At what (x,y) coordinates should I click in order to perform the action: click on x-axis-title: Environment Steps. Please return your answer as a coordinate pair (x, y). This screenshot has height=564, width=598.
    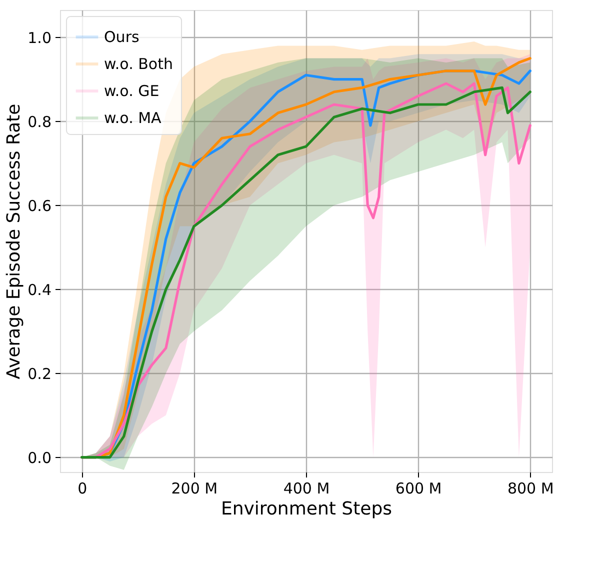
    Looking at the image, I should click on (306, 509).